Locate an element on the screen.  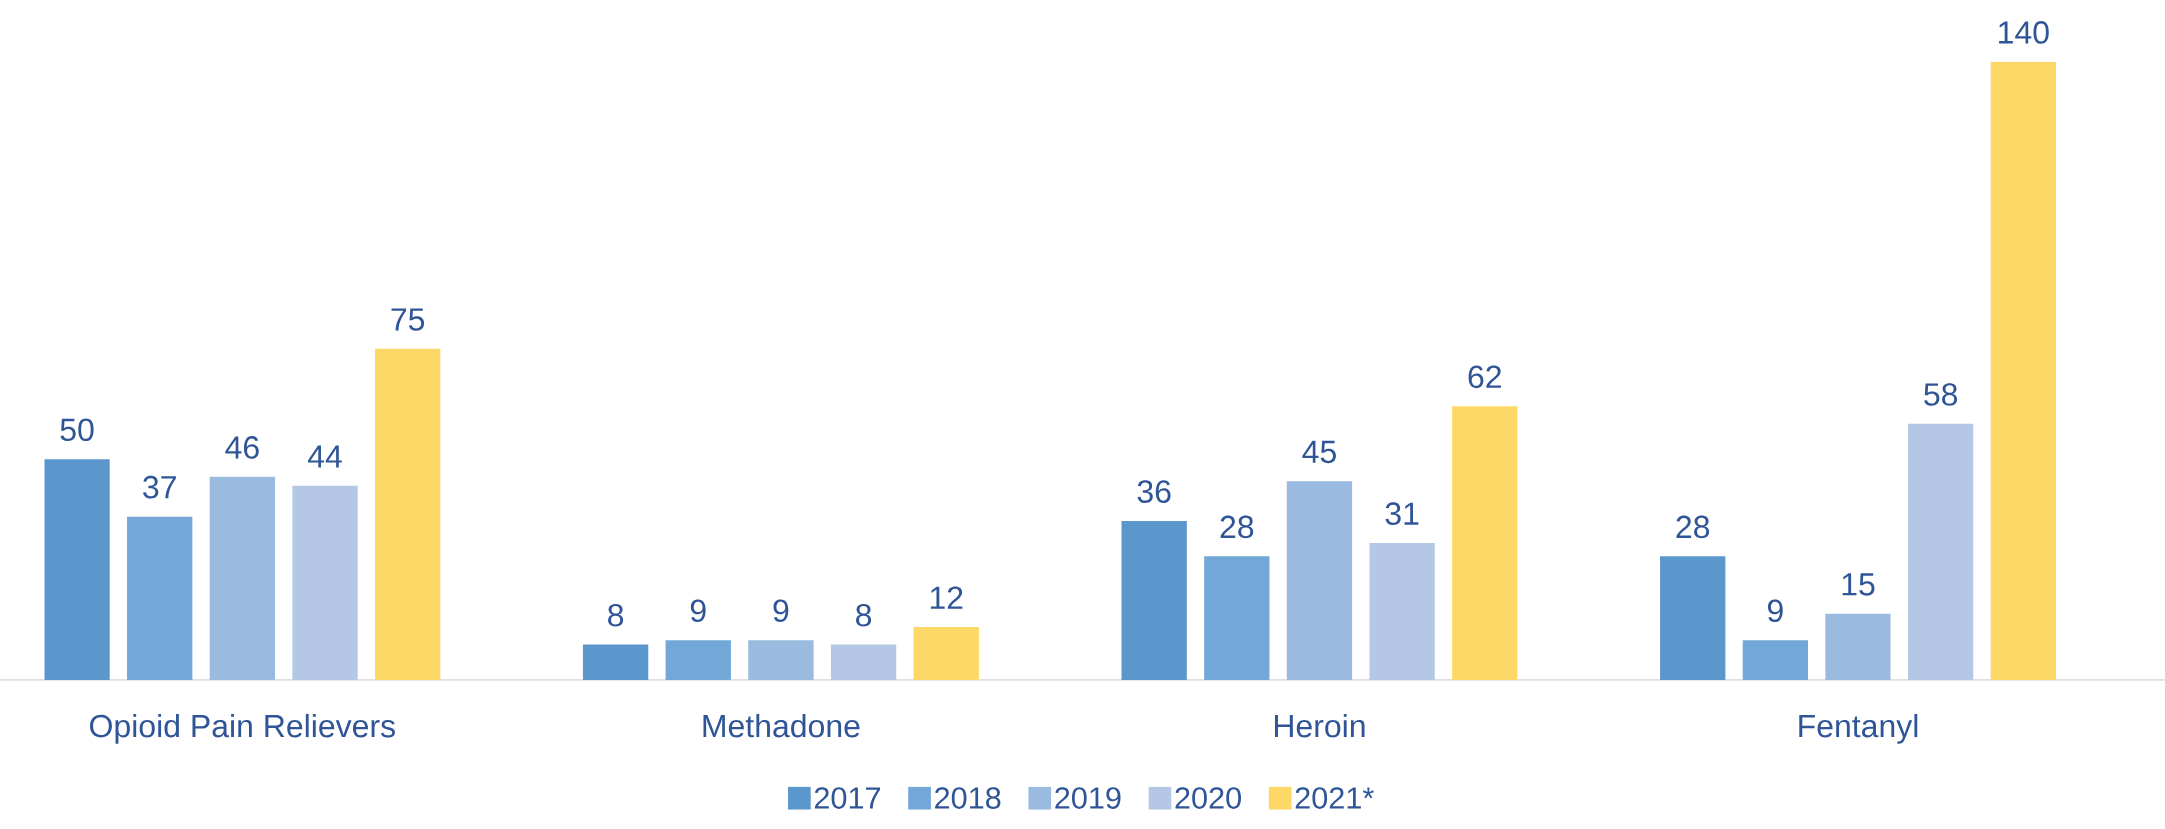
legend-label: 2021* is located at coordinates (1334, 798).